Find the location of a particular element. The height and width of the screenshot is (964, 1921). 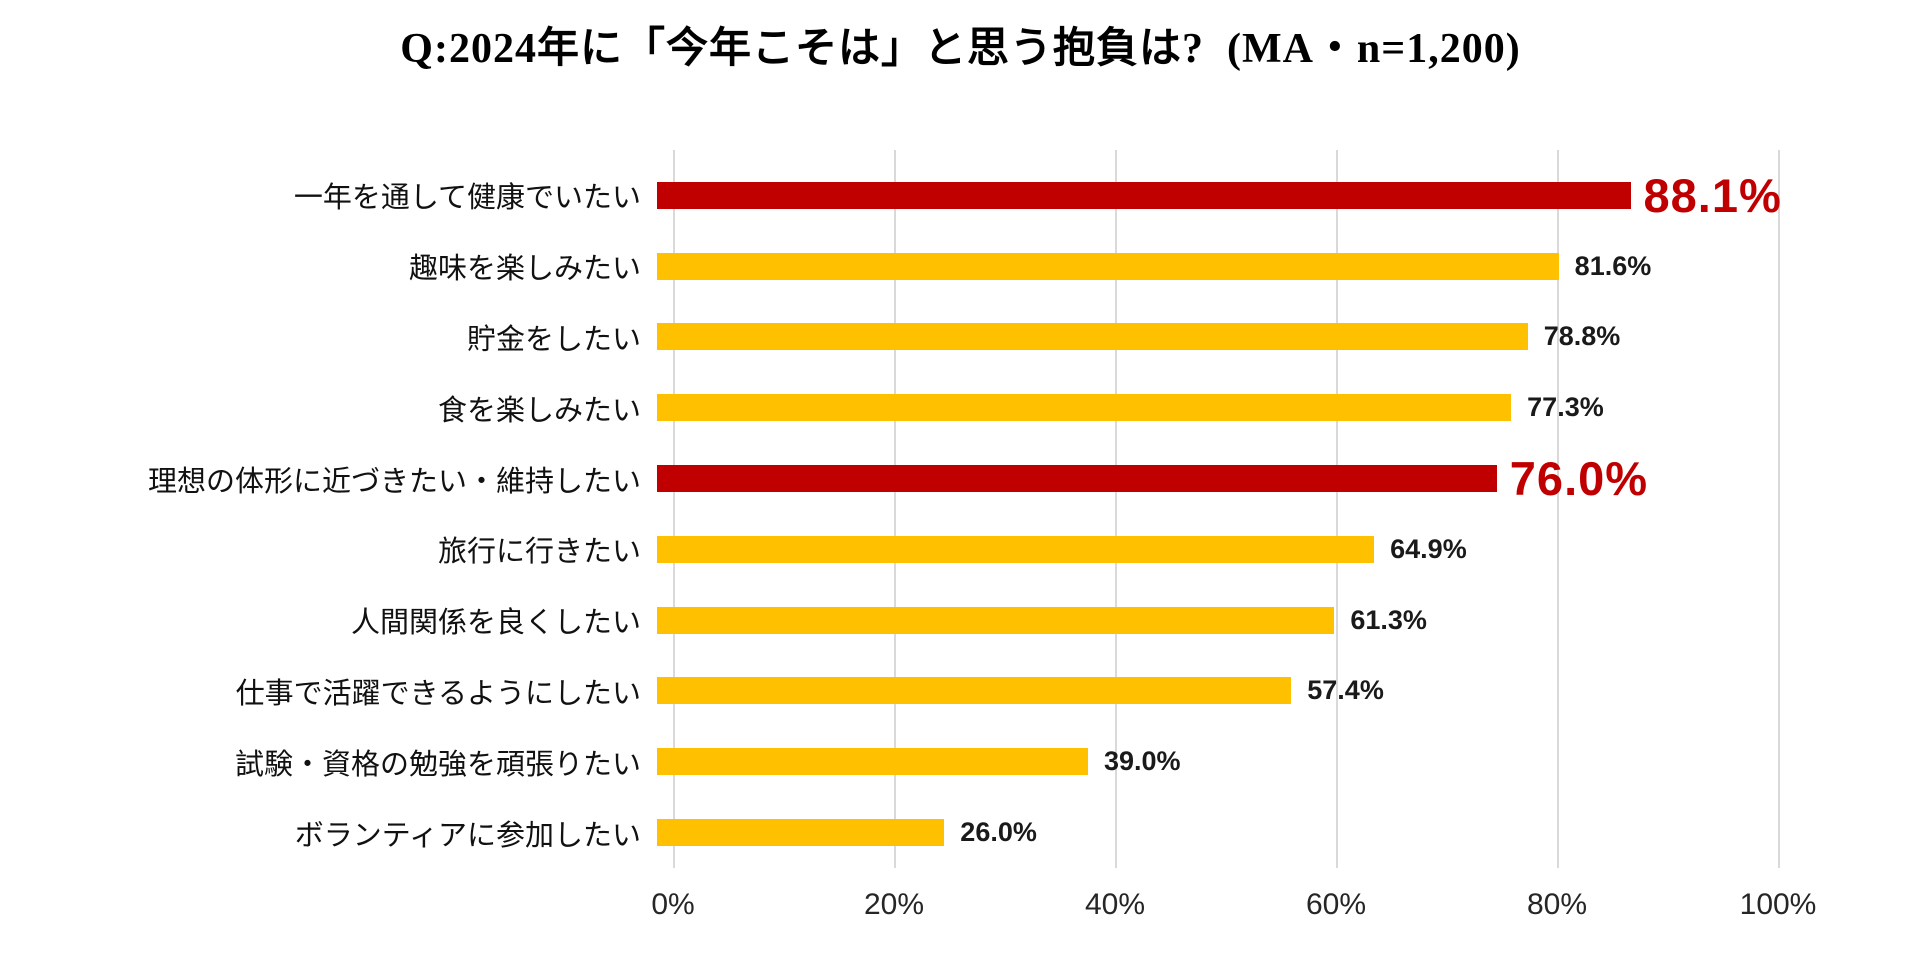

bar-track: 76.0% is located at coordinates (1289, 478).